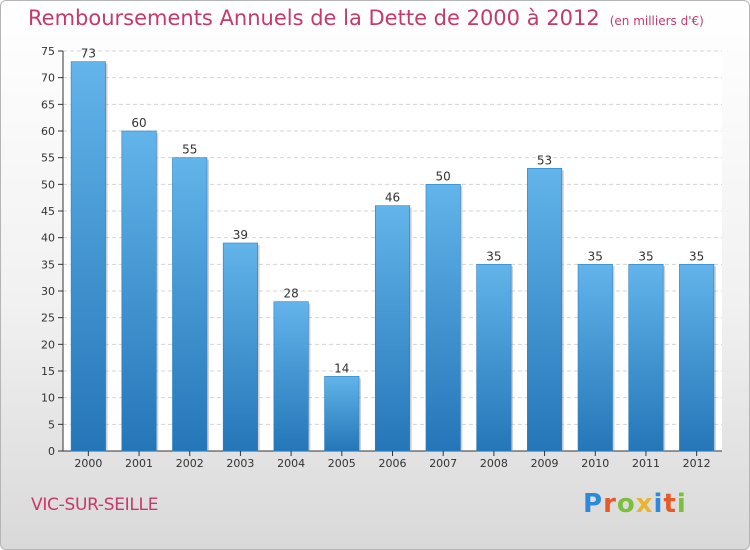  Describe the element at coordinates (48, 371) in the screenshot. I see `y-tick-label: 15` at that location.